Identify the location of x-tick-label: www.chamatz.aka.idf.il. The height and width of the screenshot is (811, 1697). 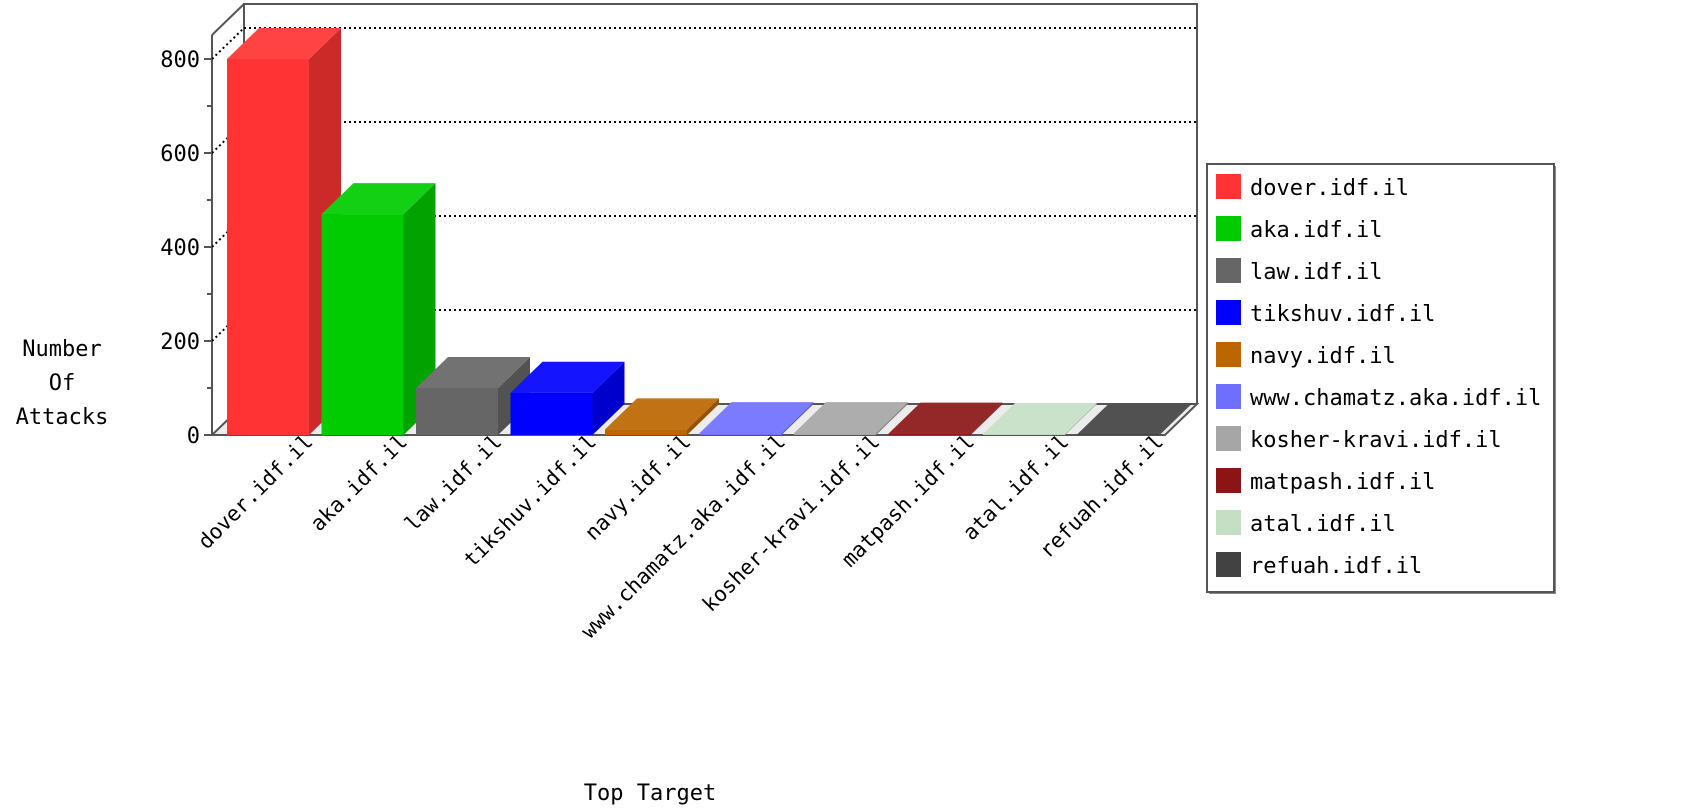
(683, 537).